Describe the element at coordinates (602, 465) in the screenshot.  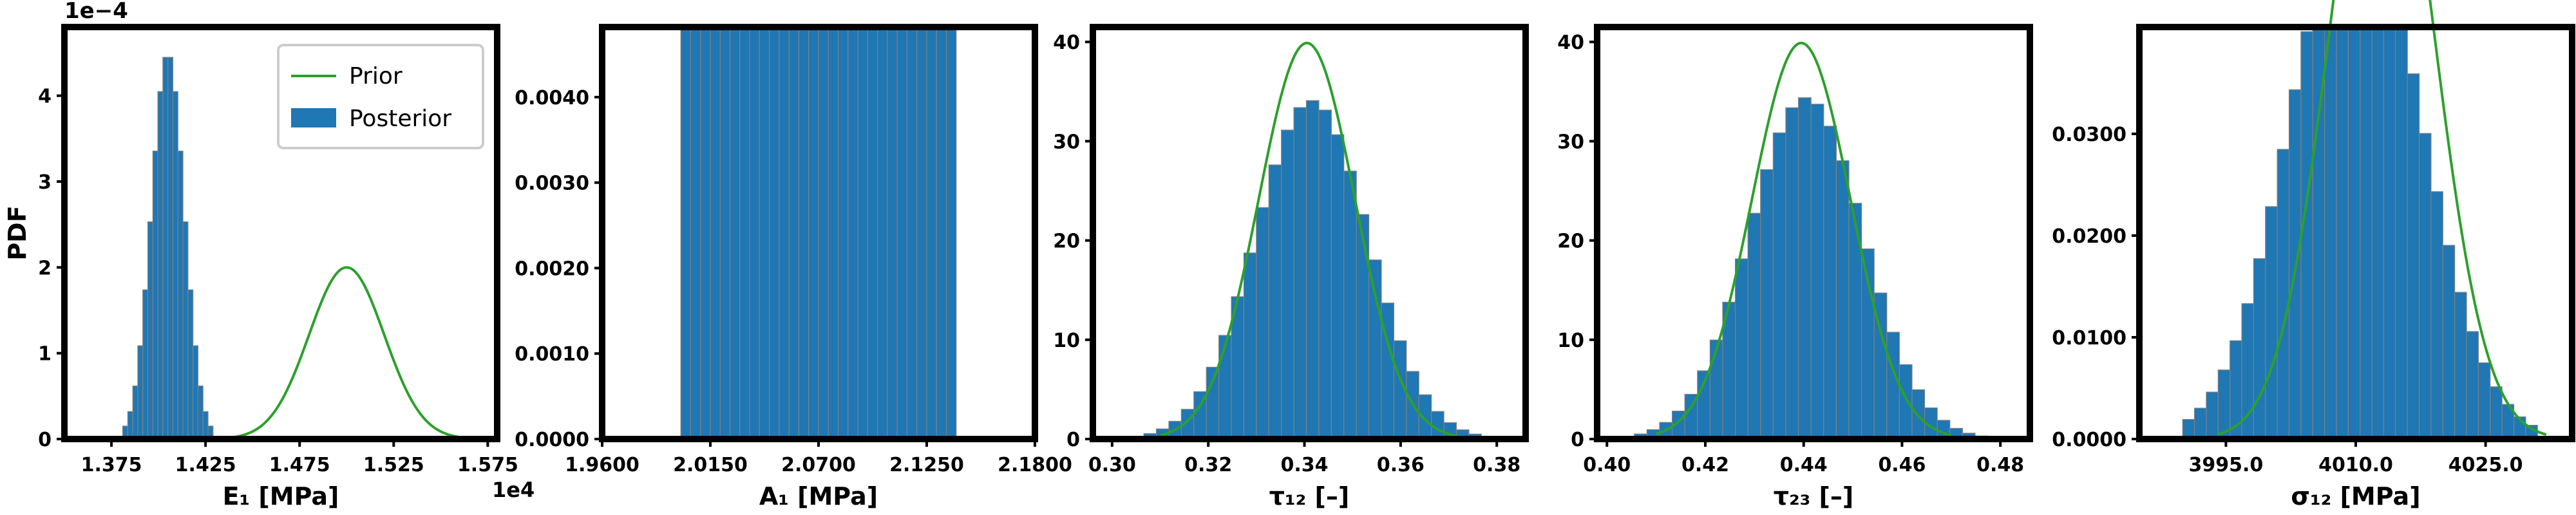
I see `x-tick-label: 1.9600` at that location.